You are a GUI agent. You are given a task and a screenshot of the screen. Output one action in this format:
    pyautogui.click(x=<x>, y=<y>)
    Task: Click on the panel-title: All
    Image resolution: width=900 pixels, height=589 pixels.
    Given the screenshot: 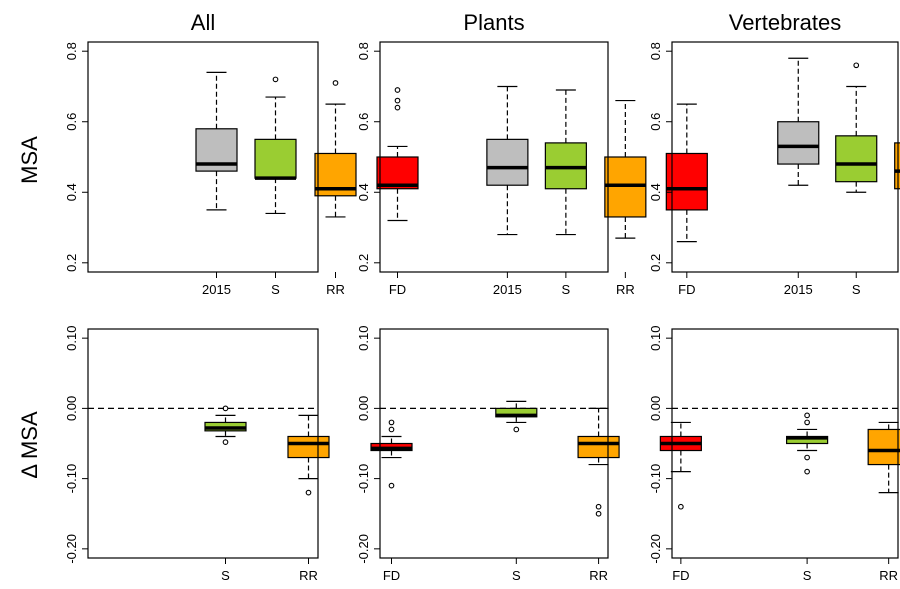 What is the action you would take?
    pyautogui.click(x=203, y=22)
    